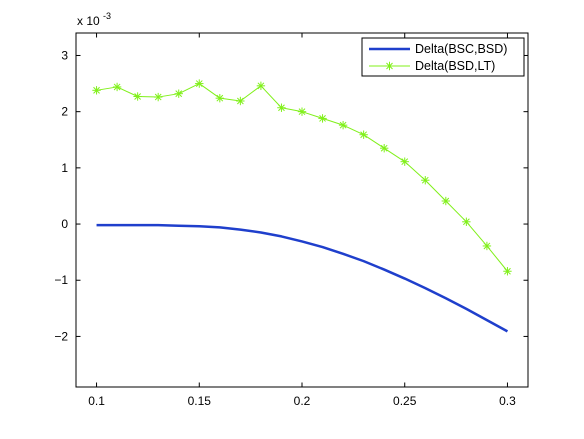 Image resolution: width=584 pixels, height=439 pixels. I want to click on y-multiplier-label: x 10 -3, so click(94, 19).